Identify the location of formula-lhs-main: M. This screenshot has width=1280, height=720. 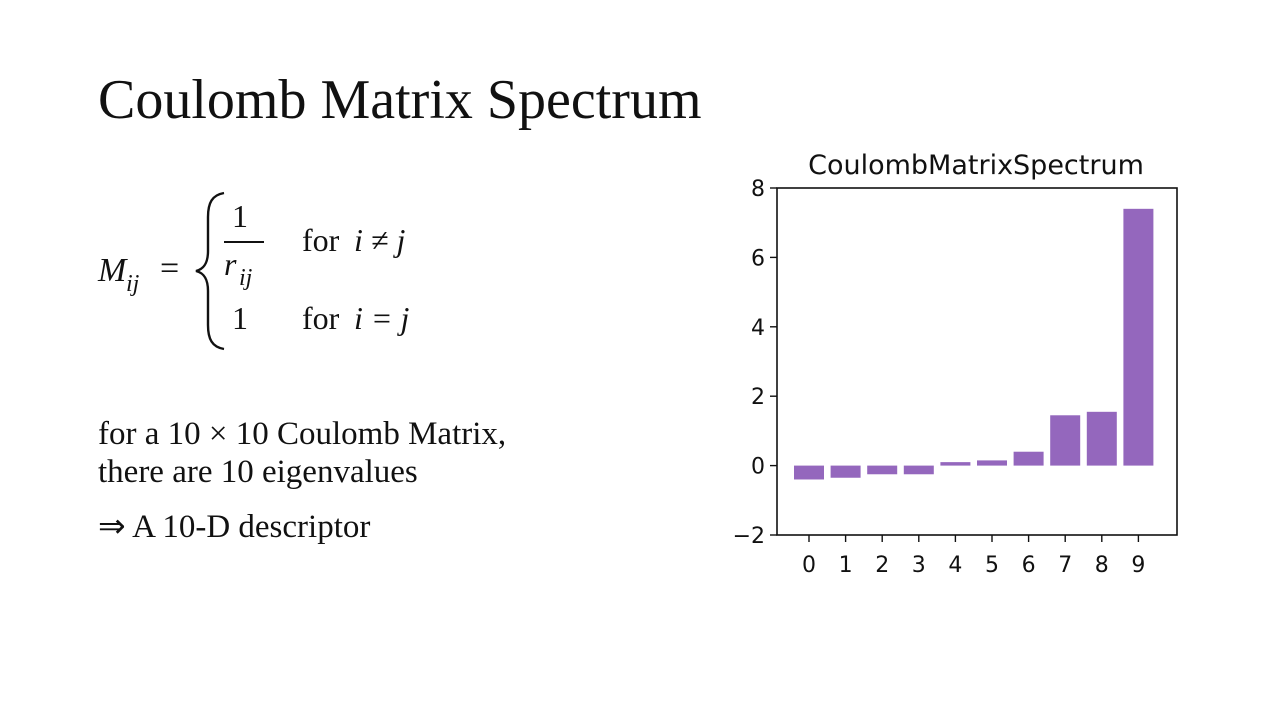
(112, 270).